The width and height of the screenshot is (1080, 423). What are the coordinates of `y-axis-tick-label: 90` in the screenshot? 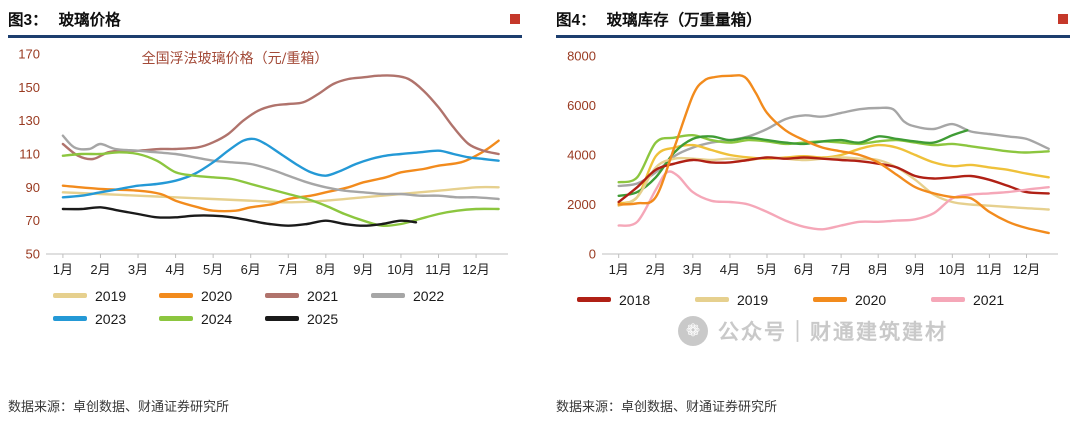 It's located at (33, 186).